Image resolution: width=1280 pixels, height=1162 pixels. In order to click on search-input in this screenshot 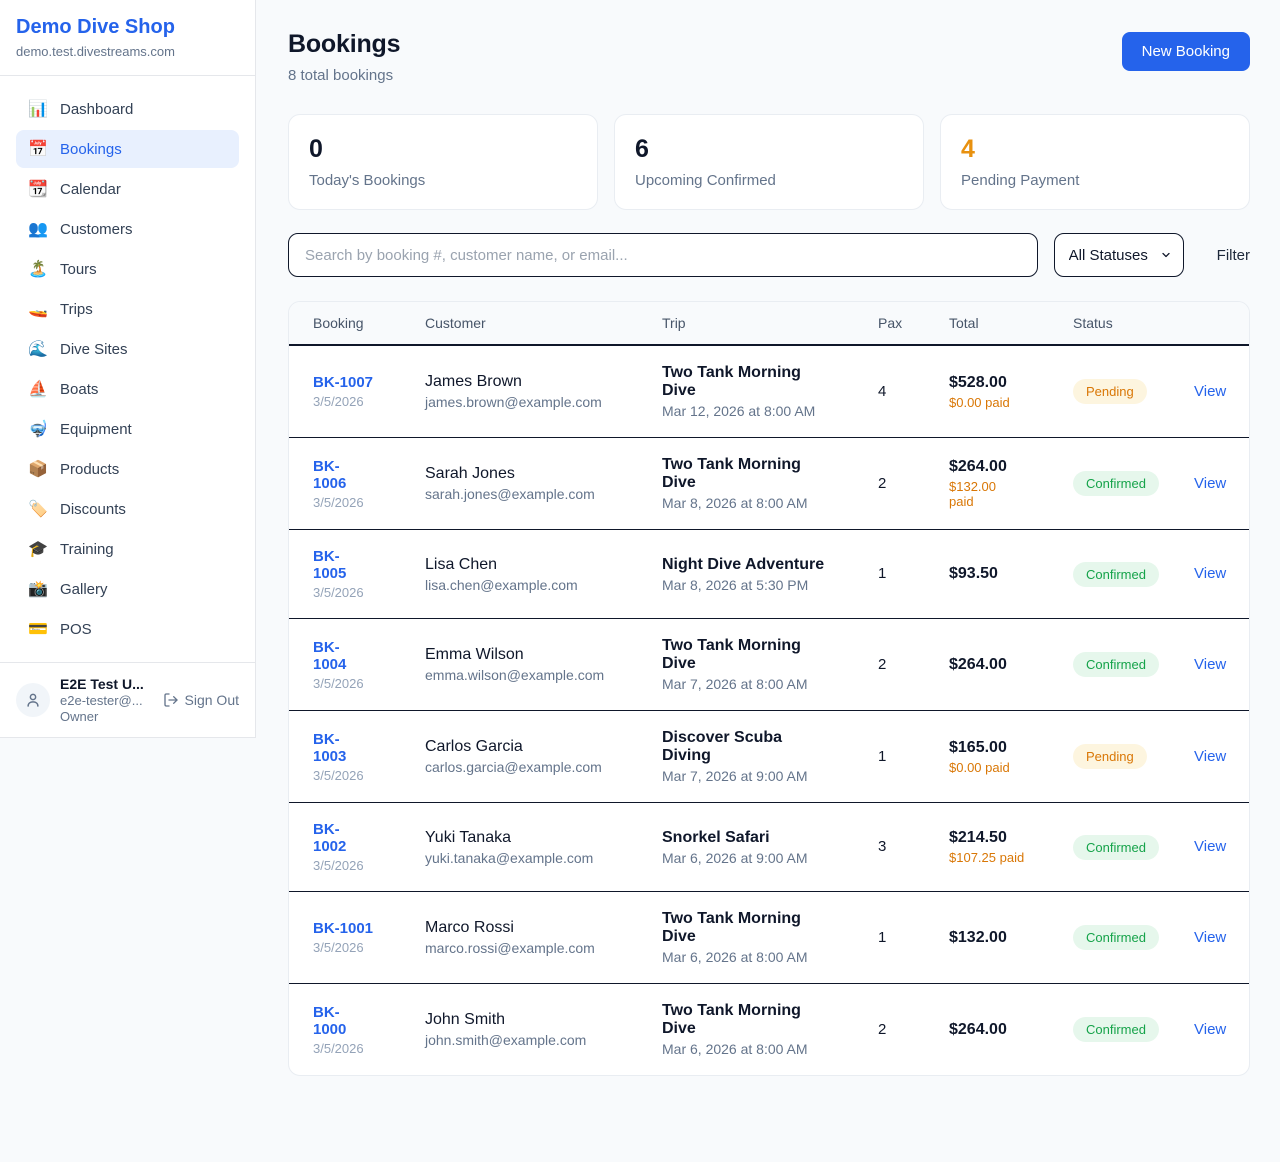, I will do `click(663, 255)`.